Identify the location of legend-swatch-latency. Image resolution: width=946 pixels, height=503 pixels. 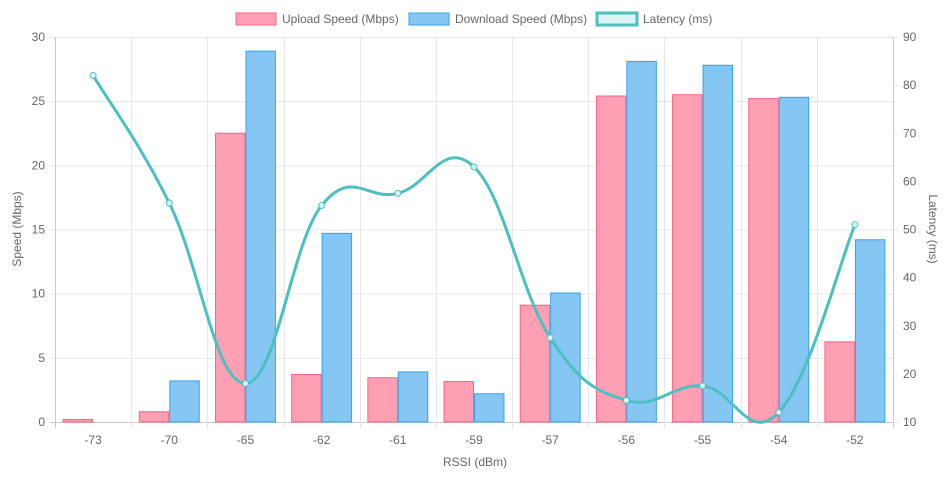
(617, 19).